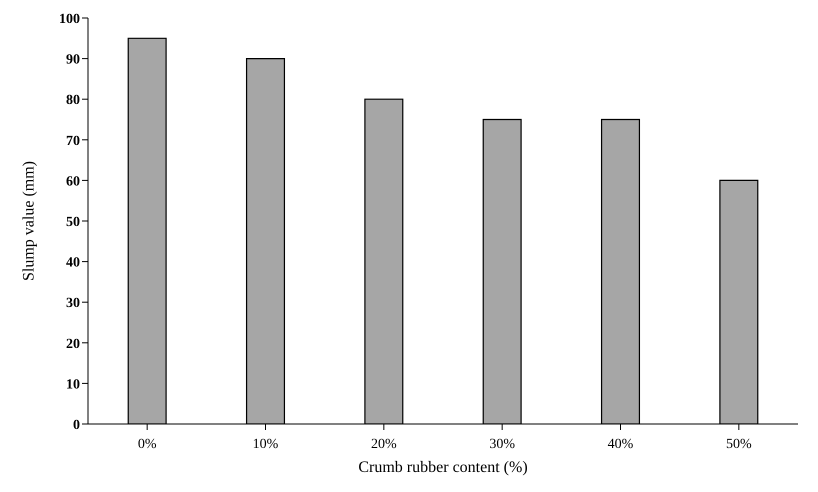 This screenshot has width=818, height=492. What do you see at coordinates (739, 444) in the screenshot?
I see `x-tick-label: 50%` at bounding box center [739, 444].